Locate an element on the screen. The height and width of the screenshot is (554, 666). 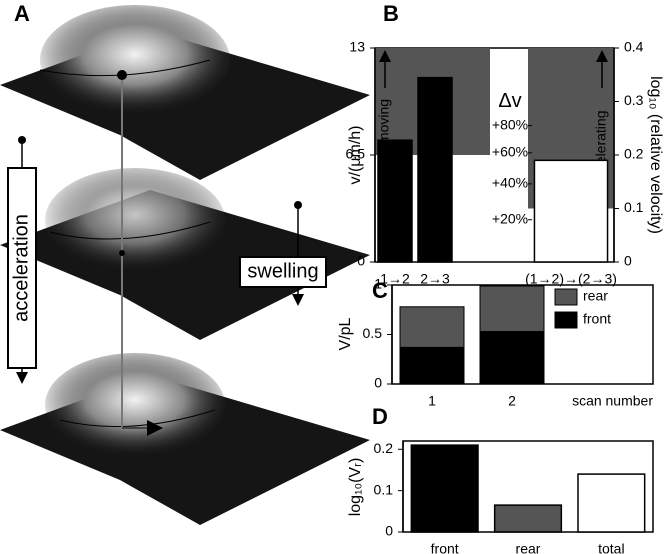
y-tick-label: 1 is located at coordinates (378, 284).